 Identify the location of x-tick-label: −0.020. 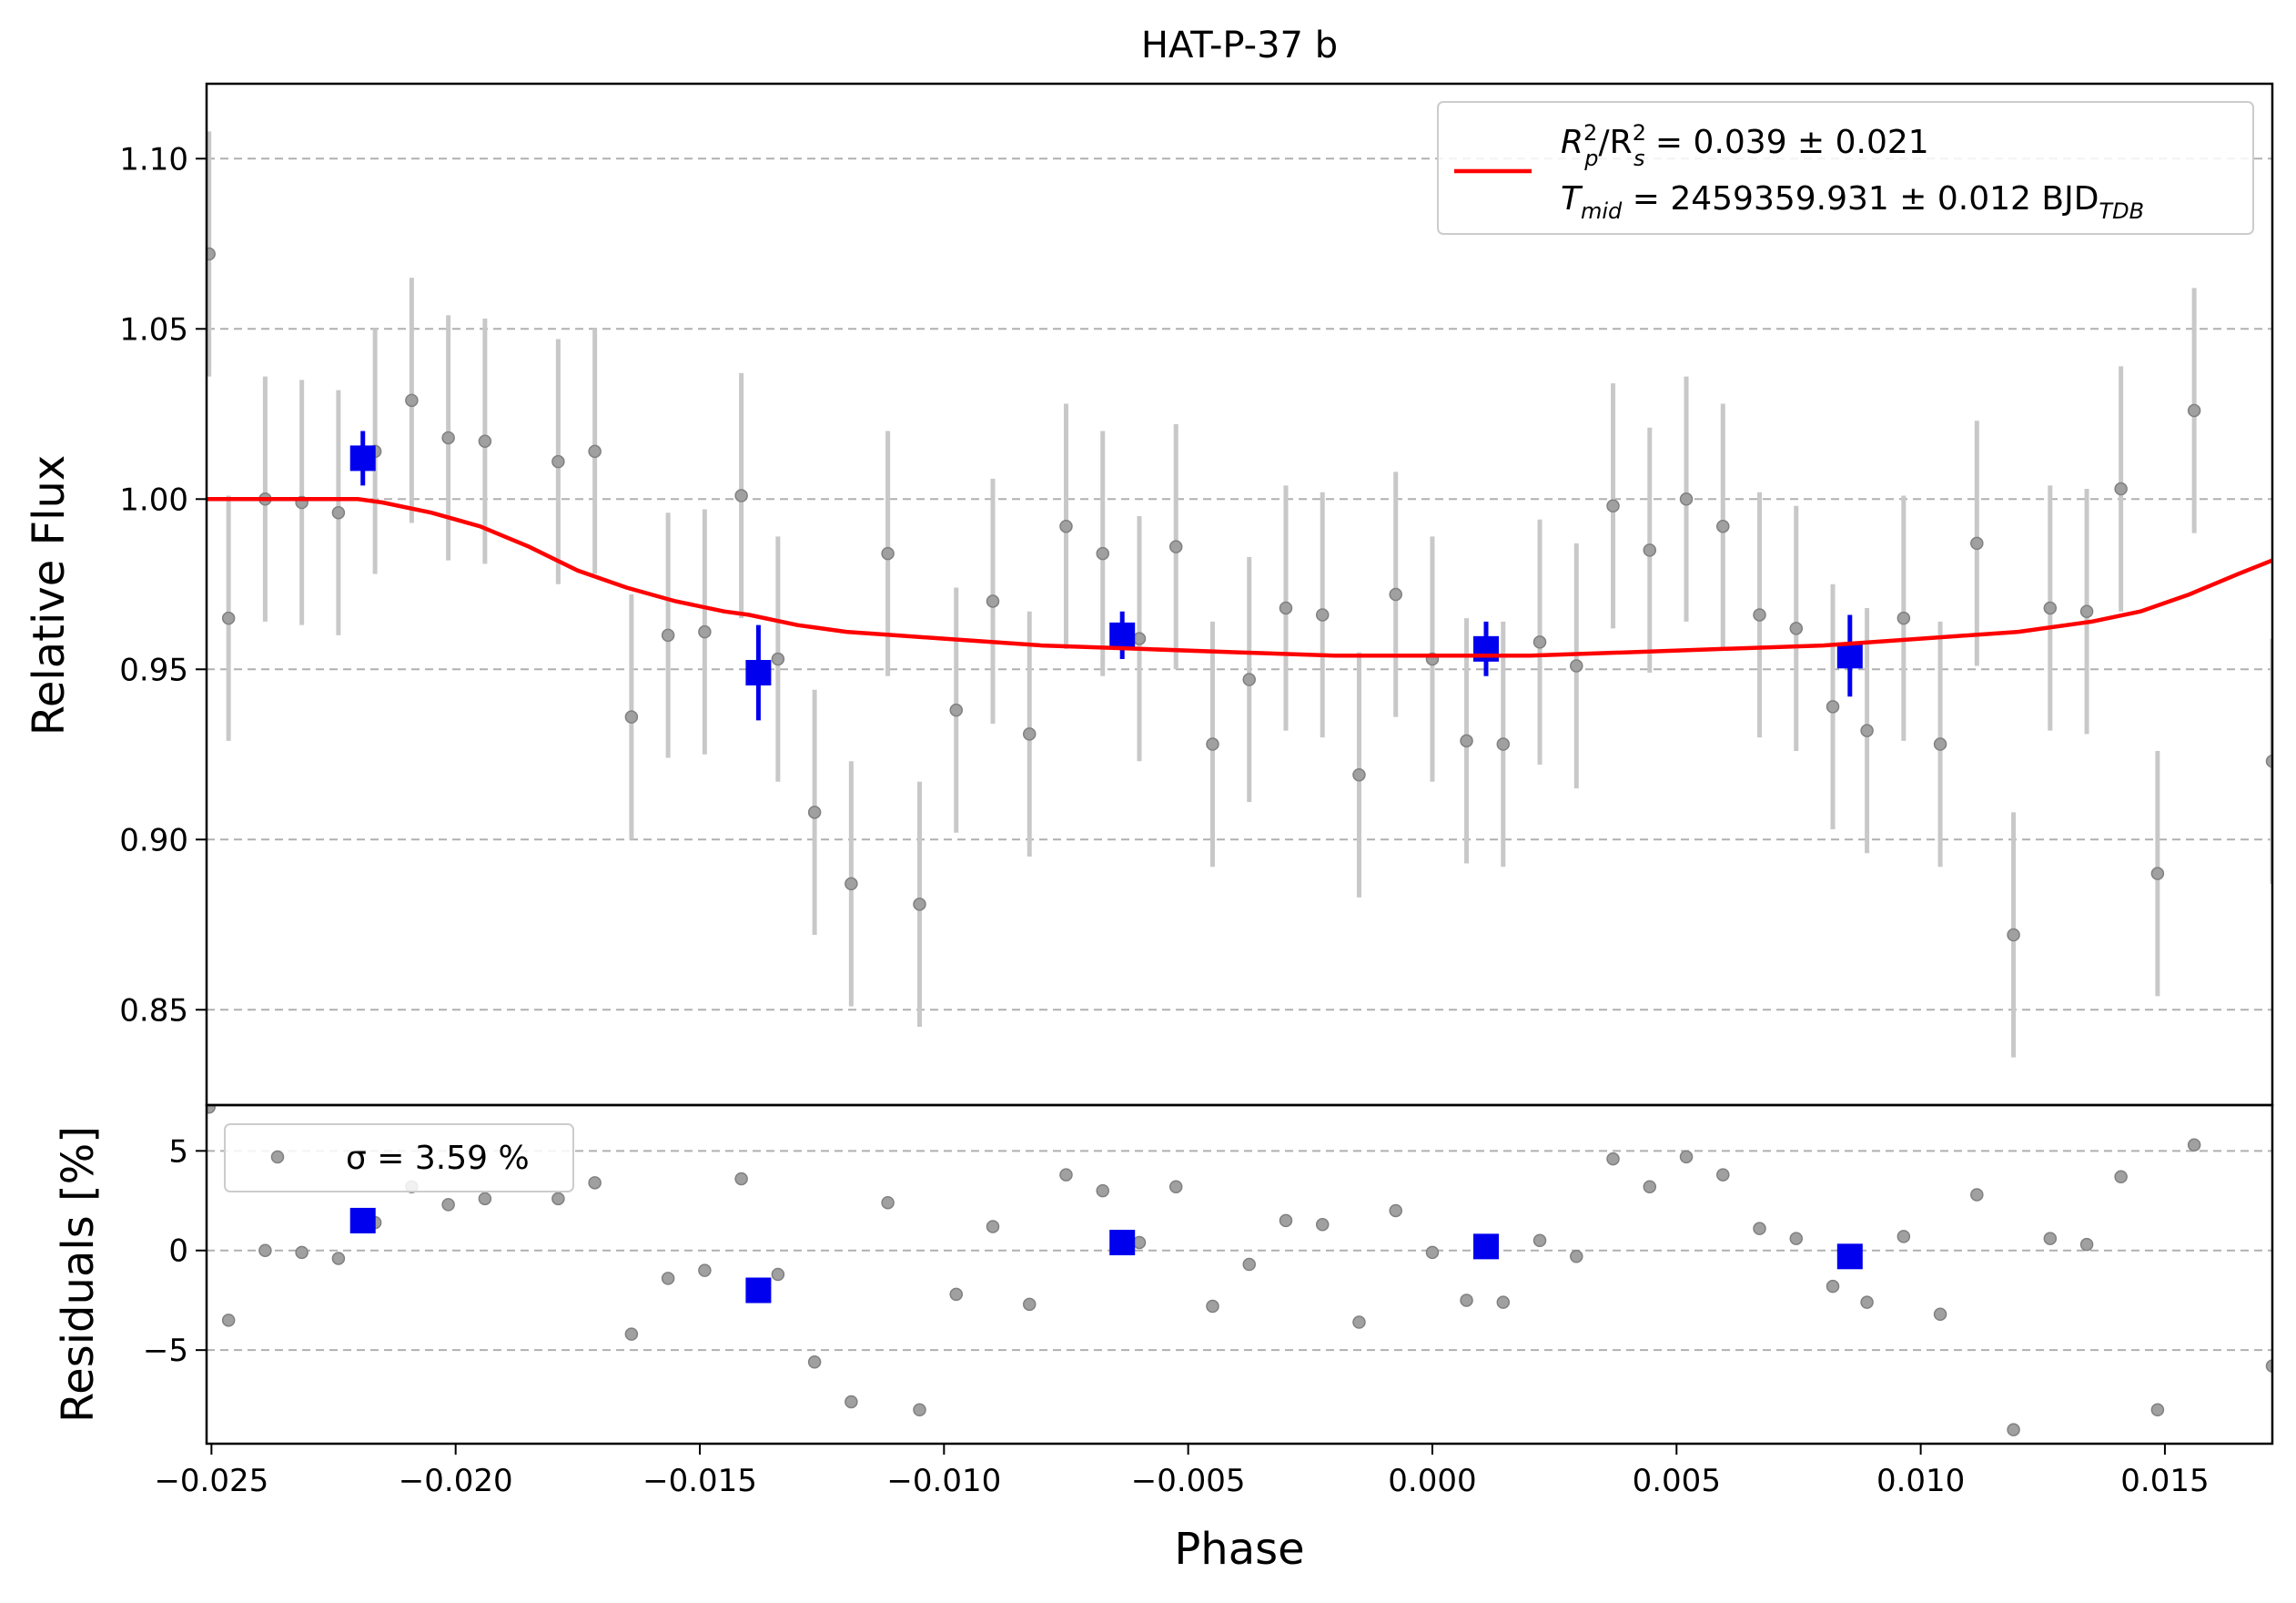
(456, 1481).